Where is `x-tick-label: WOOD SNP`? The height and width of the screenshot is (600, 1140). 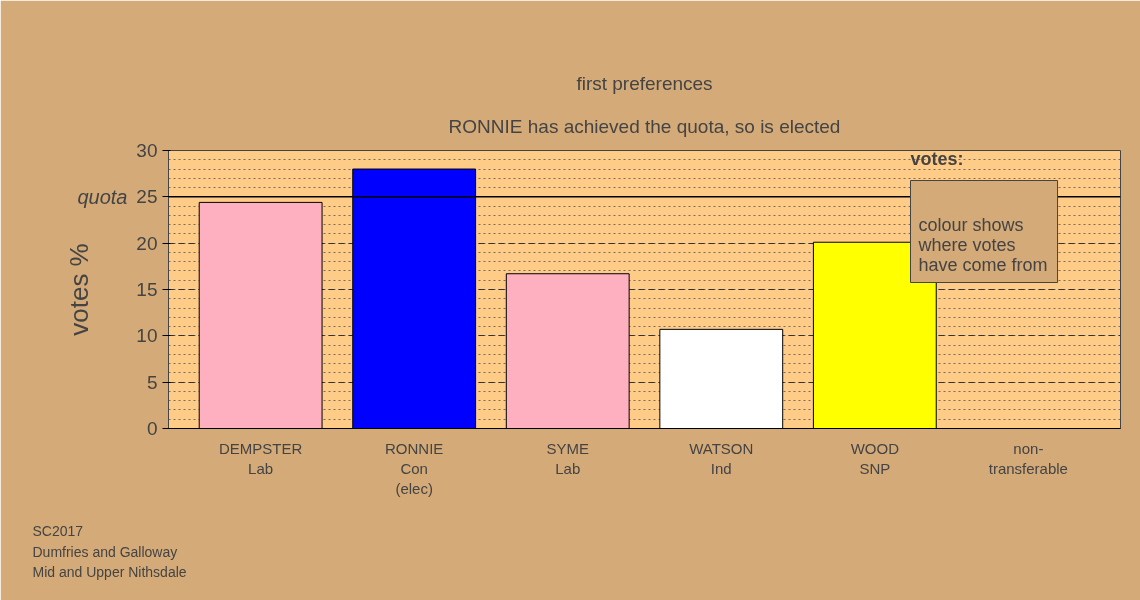
x-tick-label: WOOD SNP is located at coordinates (875, 458).